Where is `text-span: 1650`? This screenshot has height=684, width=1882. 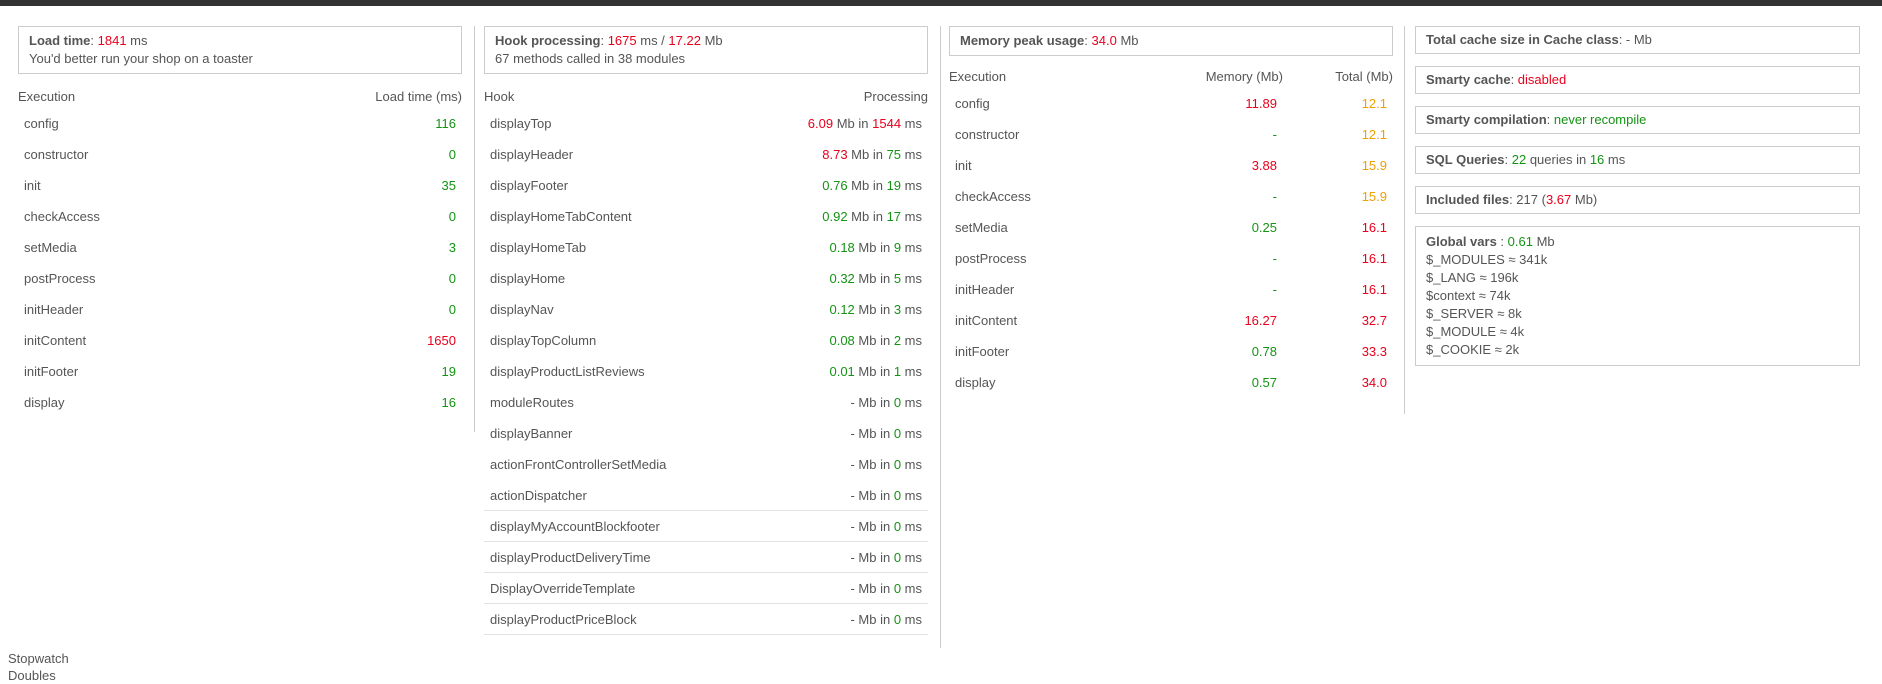
text-span: 1650 is located at coordinates (441, 340).